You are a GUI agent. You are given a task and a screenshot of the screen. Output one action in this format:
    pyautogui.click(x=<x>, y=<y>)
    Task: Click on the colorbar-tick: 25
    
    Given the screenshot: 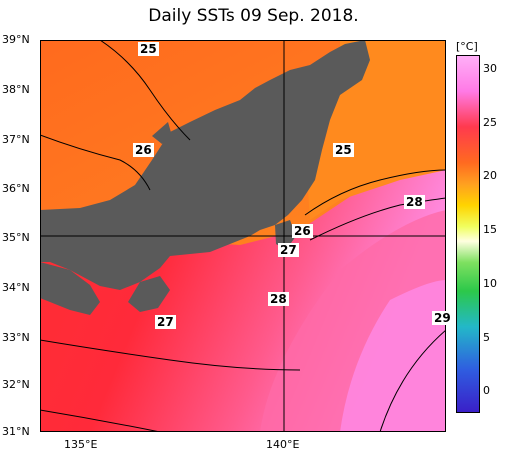 What is the action you would take?
    pyautogui.click(x=490, y=122)
    